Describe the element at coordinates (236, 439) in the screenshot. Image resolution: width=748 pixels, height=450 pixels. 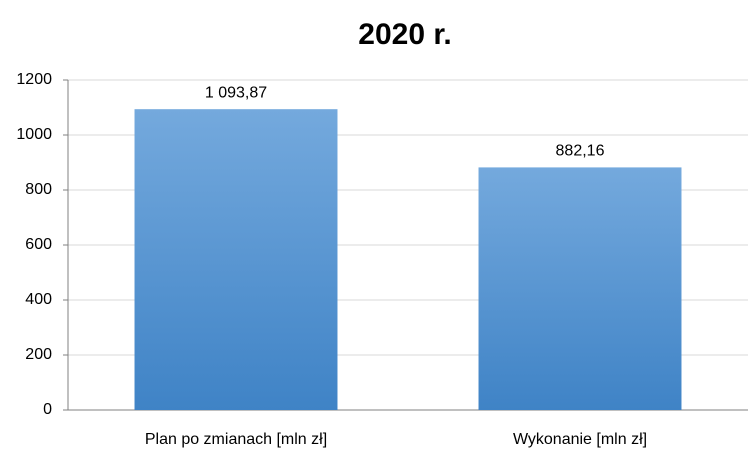
I see `x-tick-label: Plan po zmianach [mln zł]` at that location.